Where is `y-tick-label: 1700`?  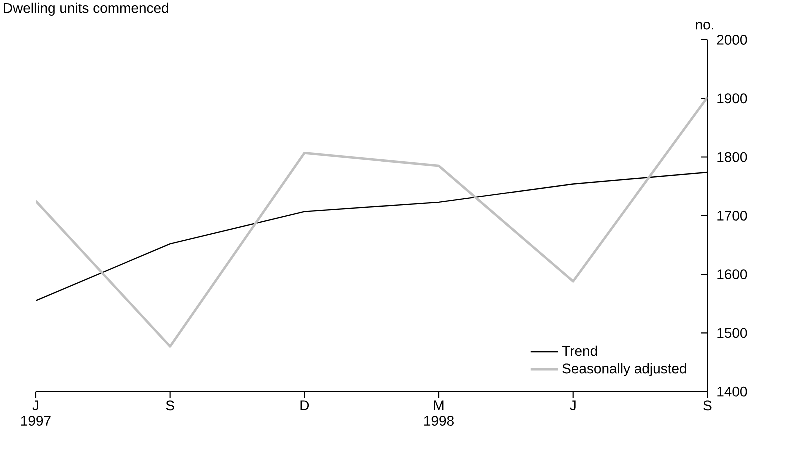
y-tick-label: 1700 is located at coordinates (733, 216).